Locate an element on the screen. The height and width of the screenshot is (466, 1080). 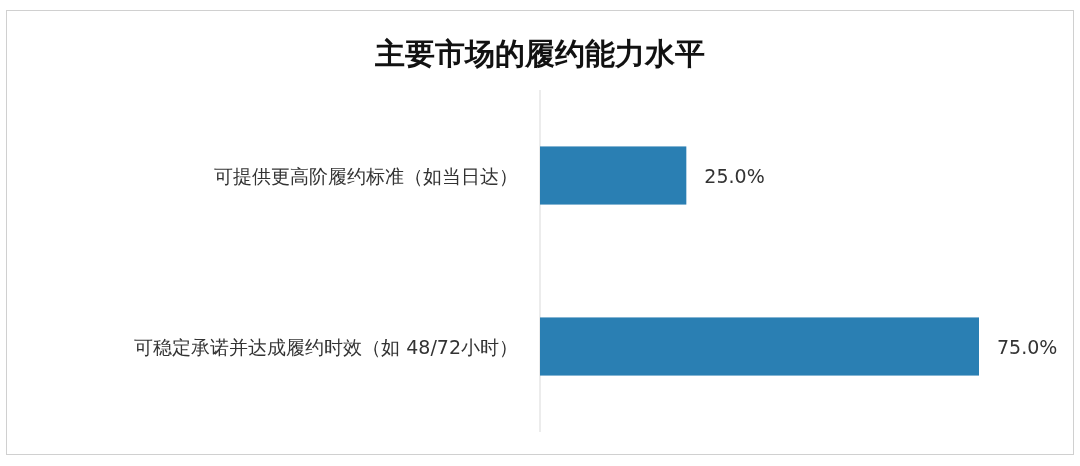
chart-title: 主要市场的履约能力水平 is located at coordinates (539, 53).